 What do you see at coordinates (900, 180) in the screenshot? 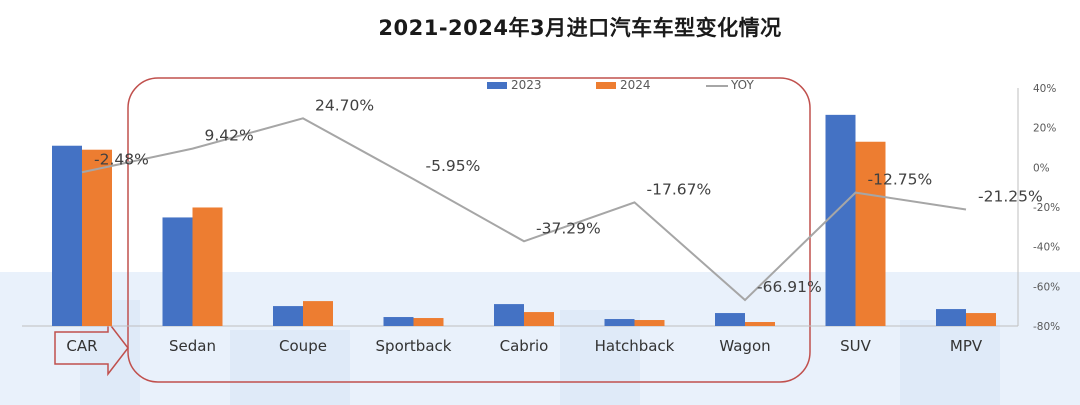
I see `yoy-data-label: -12.75%` at bounding box center [900, 180].